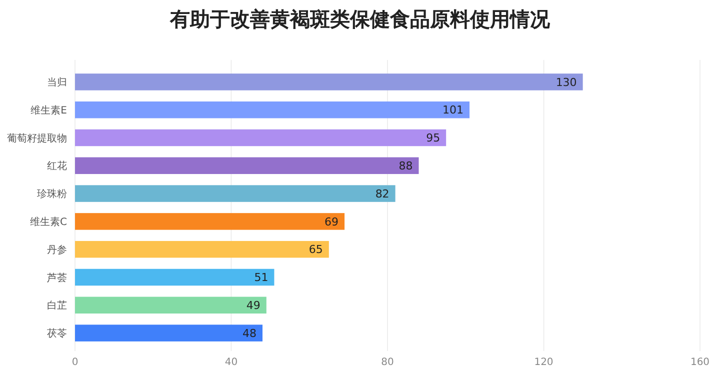  Describe the element at coordinates (57, 306) in the screenshot. I see `y-tick-label: 白芷` at that location.